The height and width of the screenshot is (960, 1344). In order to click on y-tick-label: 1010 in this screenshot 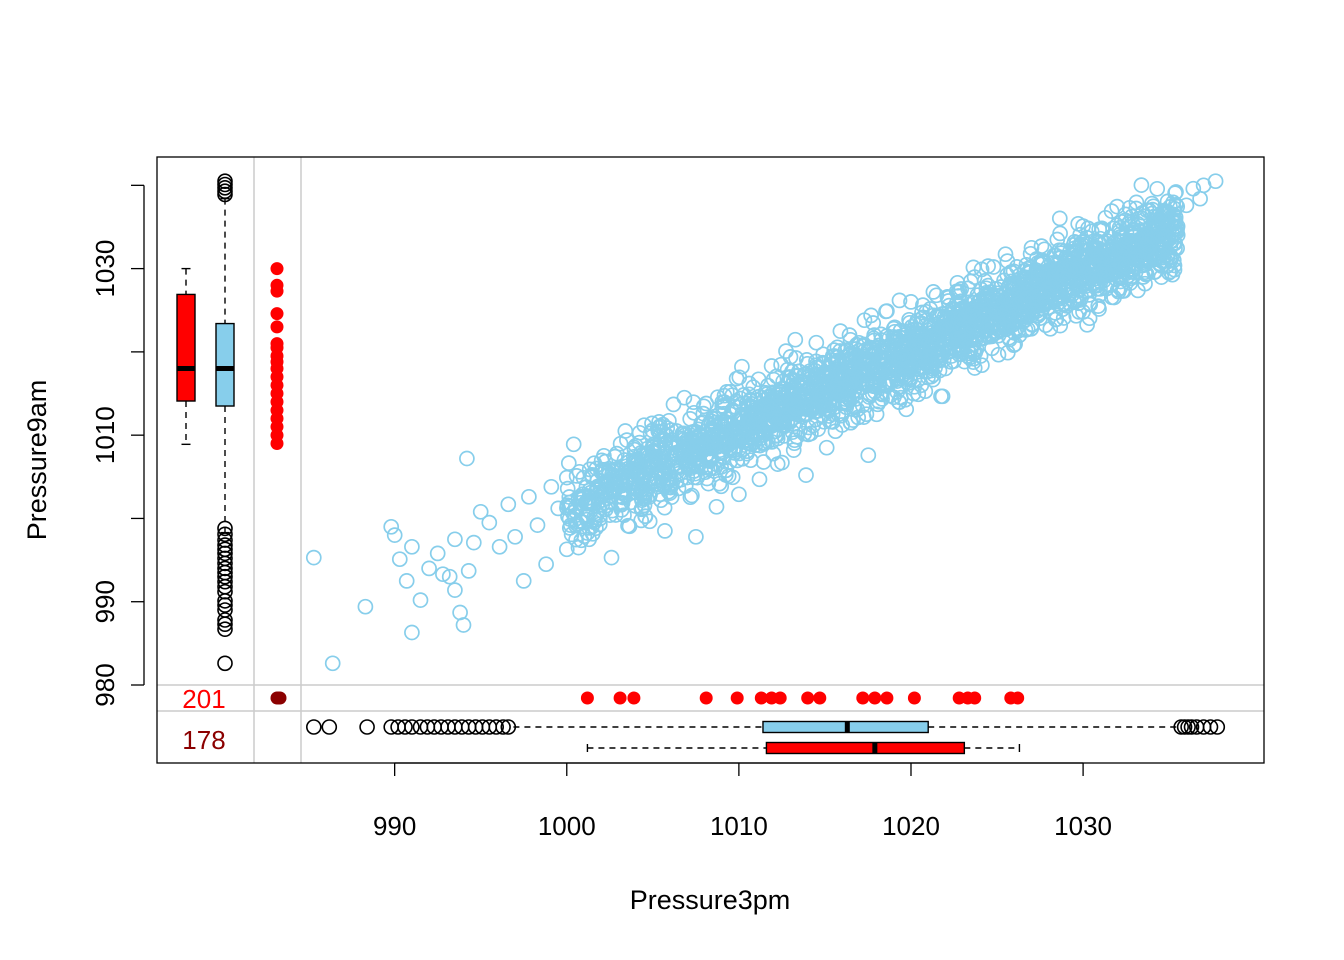, I will do `click(105, 435)`.